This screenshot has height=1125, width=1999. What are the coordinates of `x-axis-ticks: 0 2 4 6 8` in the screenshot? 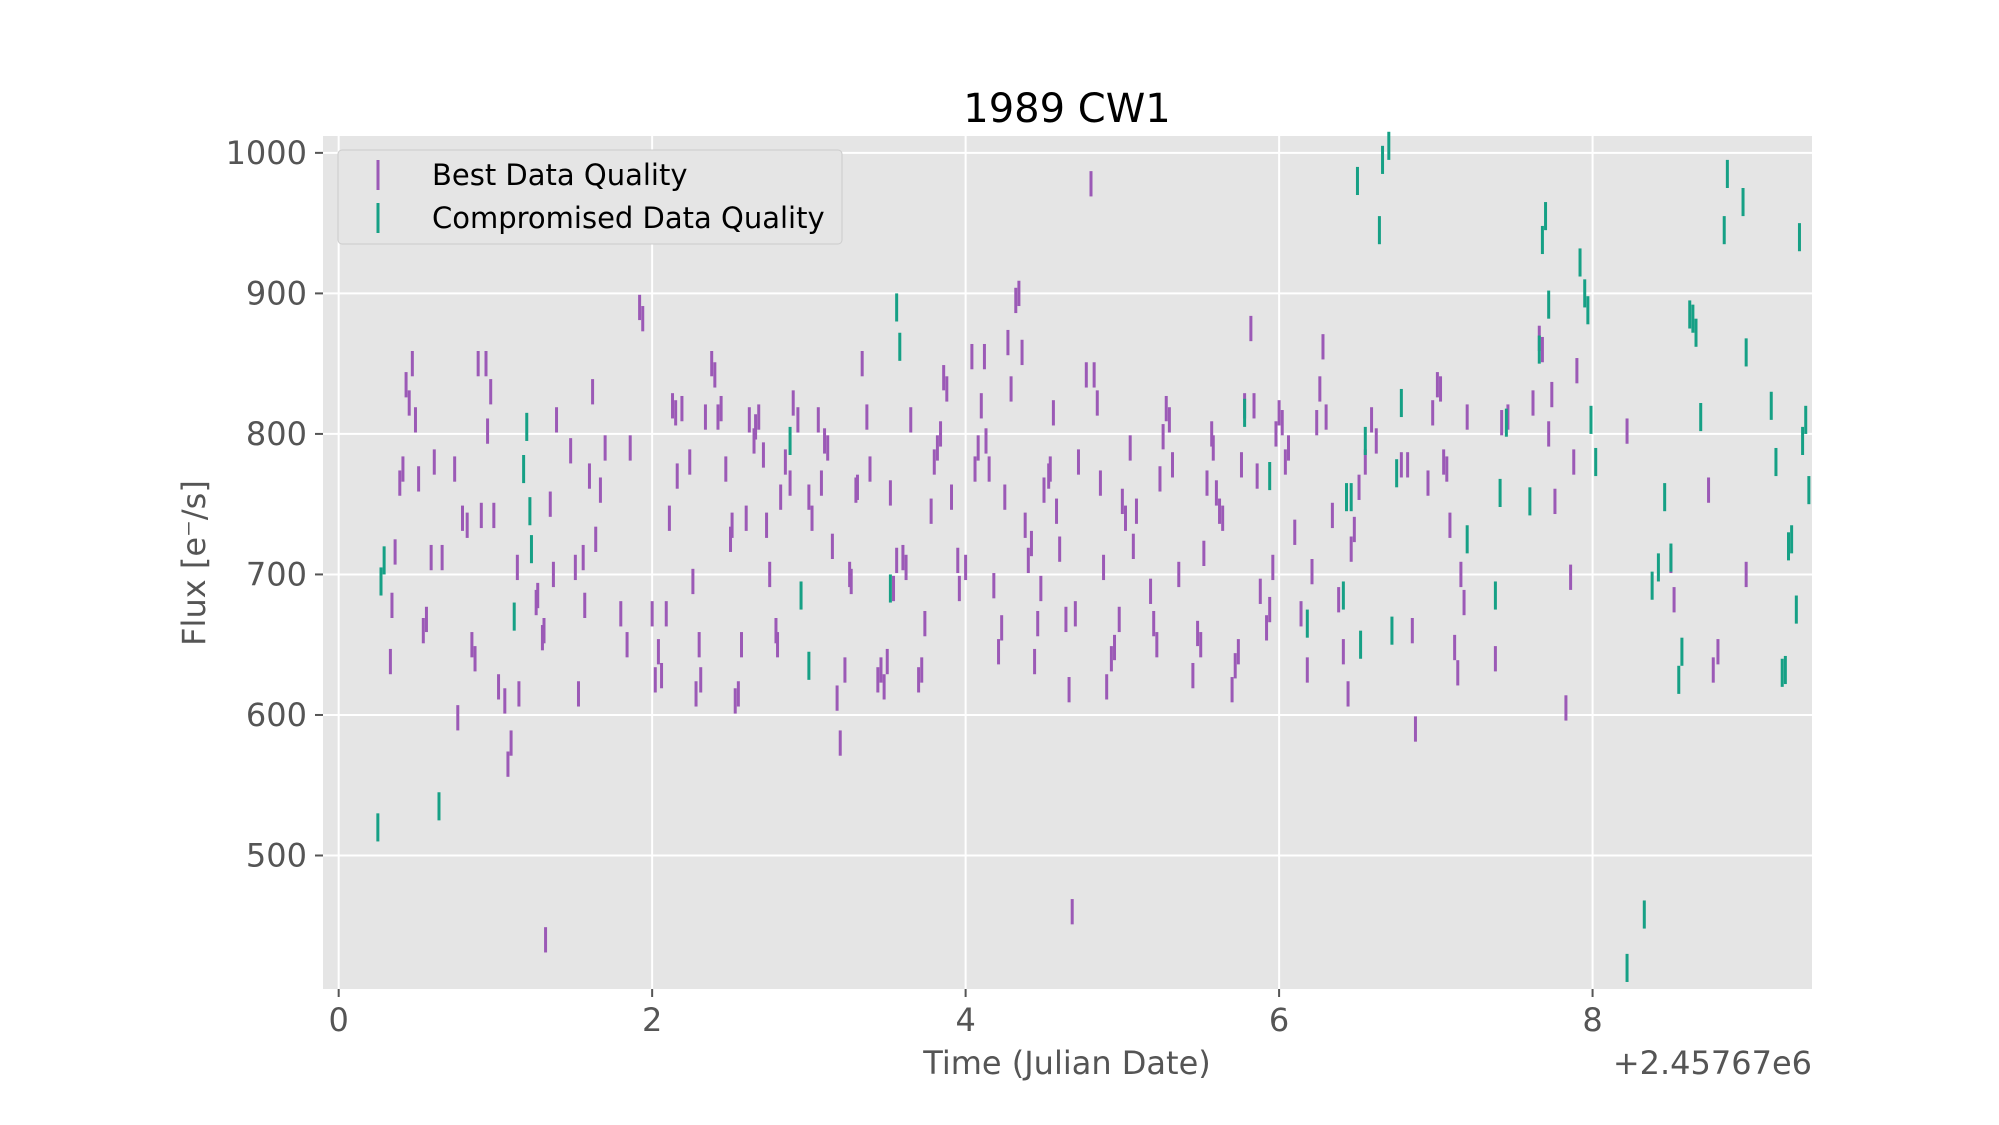 It's located at (965, 1014).